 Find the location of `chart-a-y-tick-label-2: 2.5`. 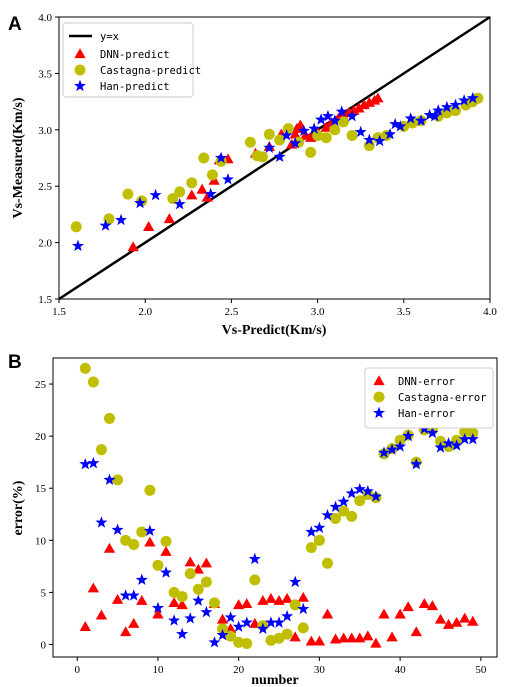

chart-a-y-tick-label-2: 2.5 is located at coordinates (45, 187).